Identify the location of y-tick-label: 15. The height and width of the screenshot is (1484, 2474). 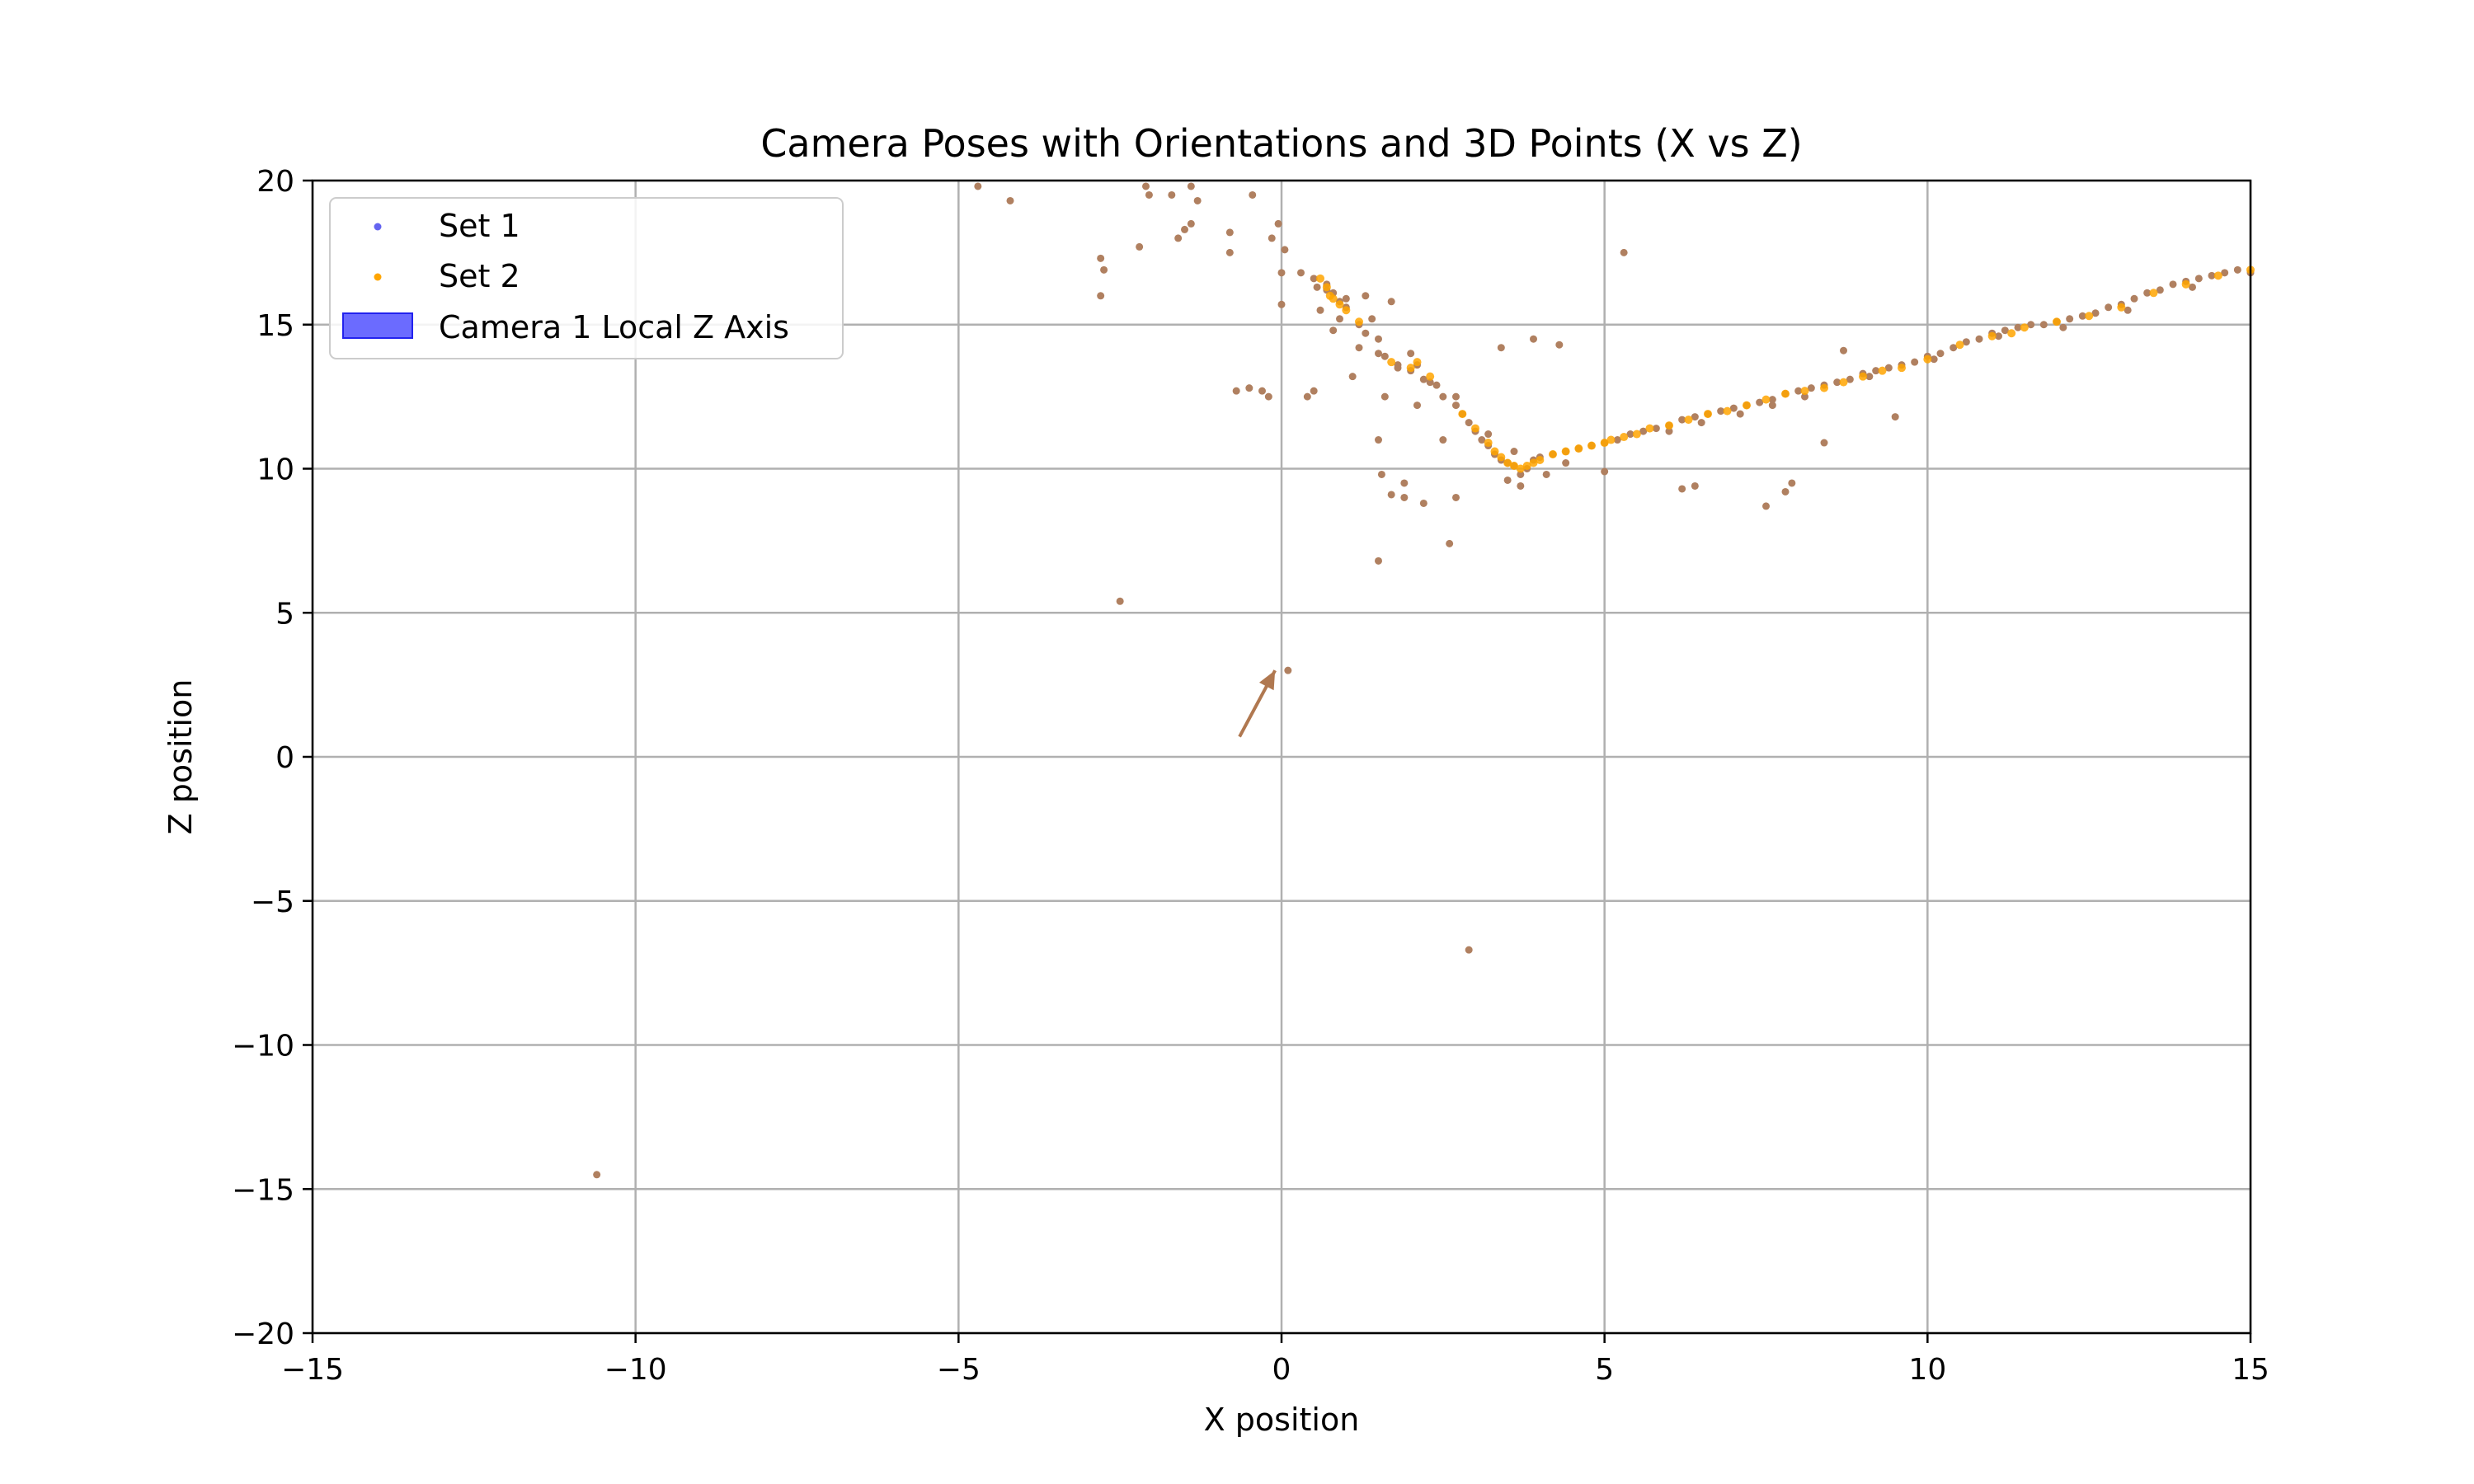
(275, 326).